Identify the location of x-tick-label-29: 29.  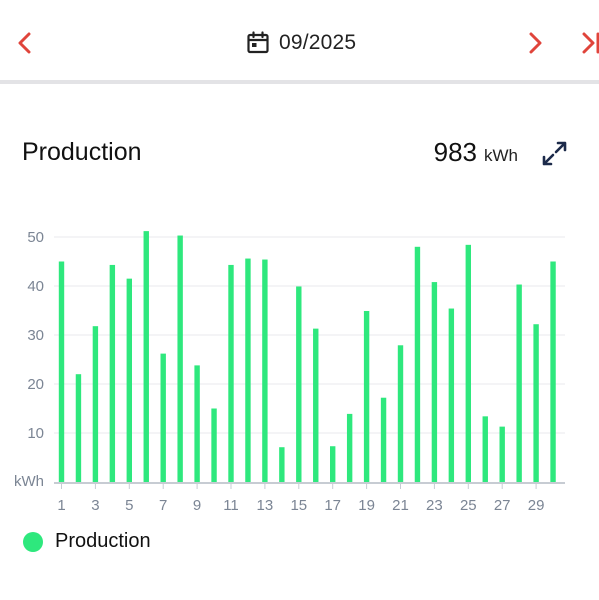
(536, 505).